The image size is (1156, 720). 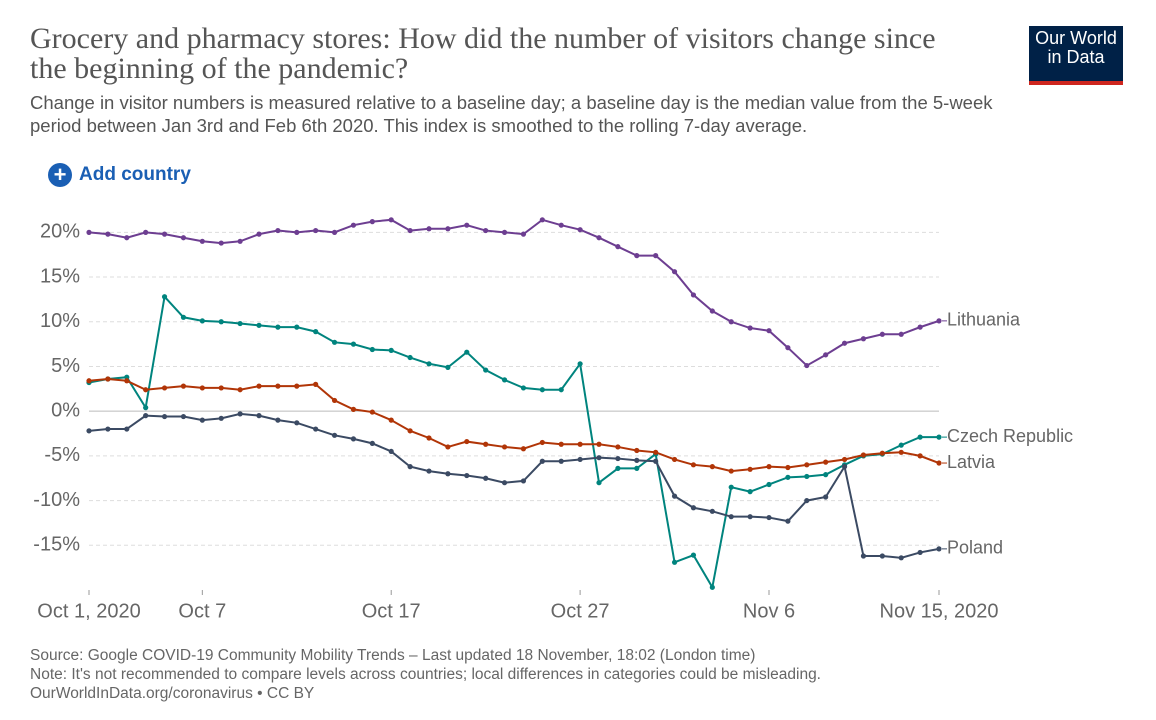 I want to click on x-tick-label: Oct 17, so click(x=391, y=611).